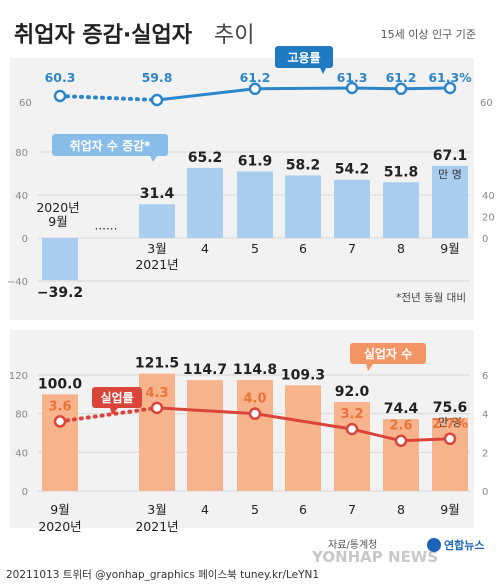 This screenshot has height=585, width=499. What do you see at coordinates (205, 370) in the screenshot?
I see `unemployment-value-label: 114.7` at bounding box center [205, 370].